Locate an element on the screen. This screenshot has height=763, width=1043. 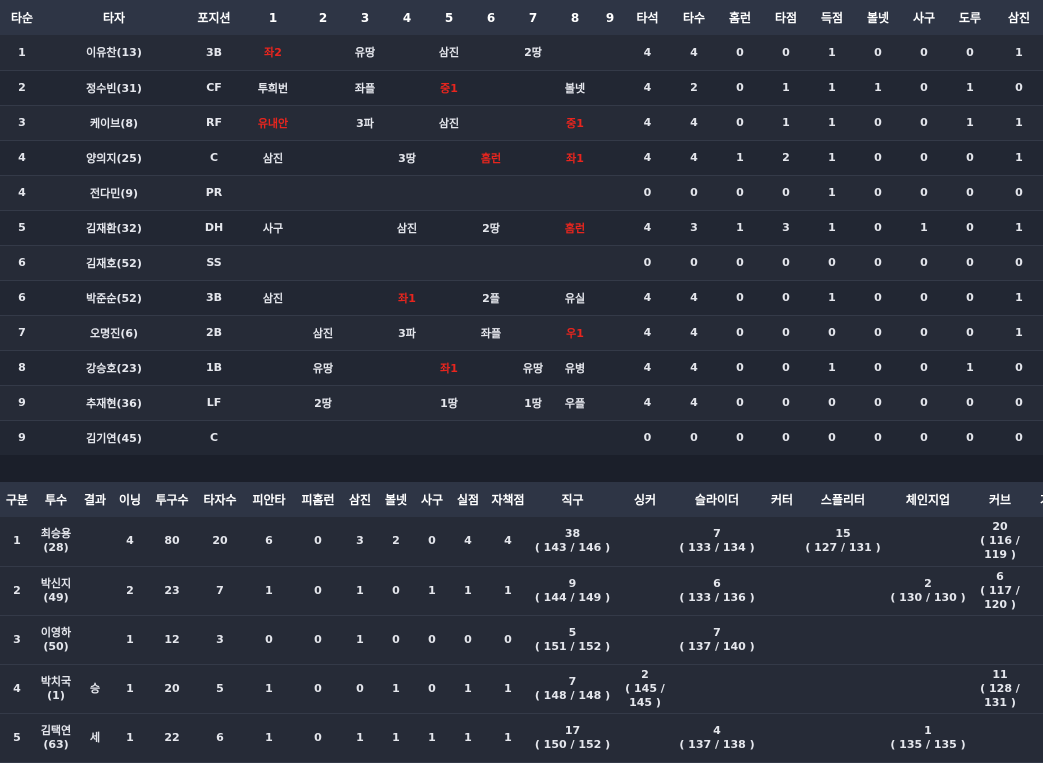
inning-result-cell: 3파 is located at coordinates (365, 123).